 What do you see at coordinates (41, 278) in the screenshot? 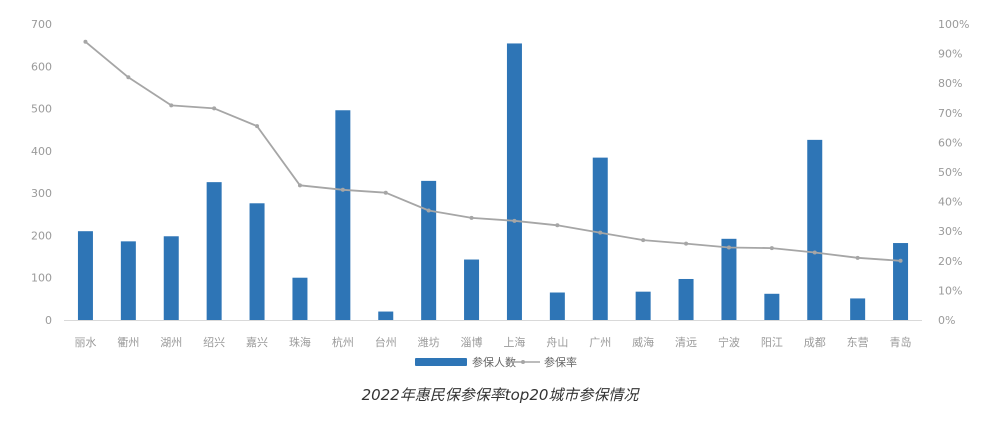
I see `y-left-tick-label: 100` at bounding box center [41, 278].